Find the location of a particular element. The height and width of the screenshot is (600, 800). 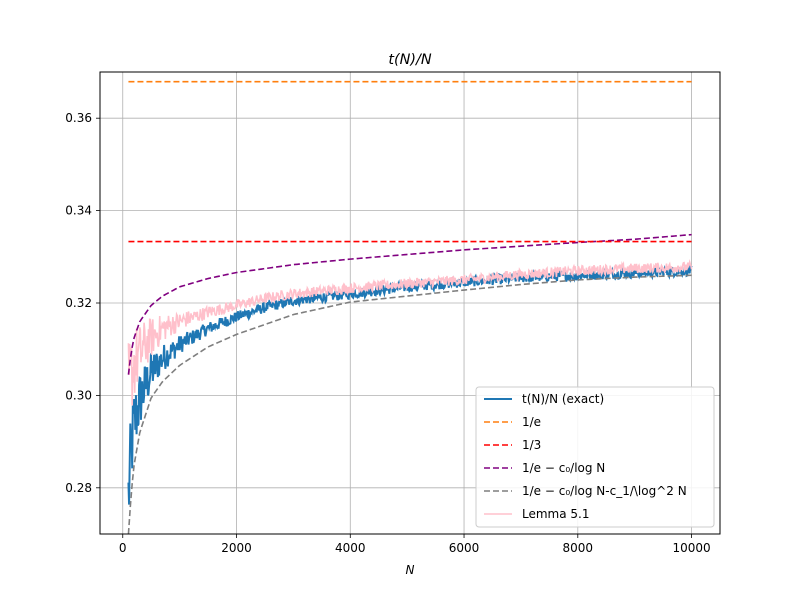

y-tick-label: 0.34 is located at coordinates (78, 211).